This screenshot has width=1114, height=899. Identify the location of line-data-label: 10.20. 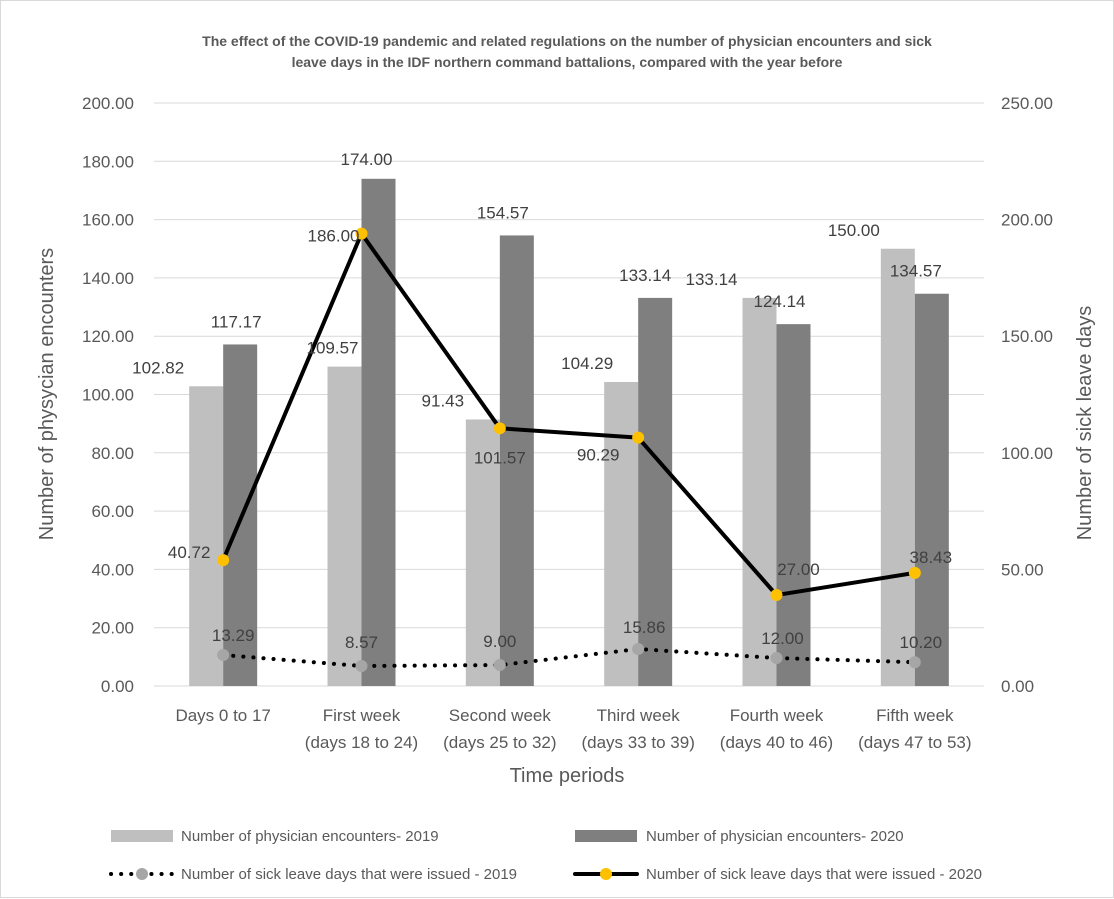
(921, 642).